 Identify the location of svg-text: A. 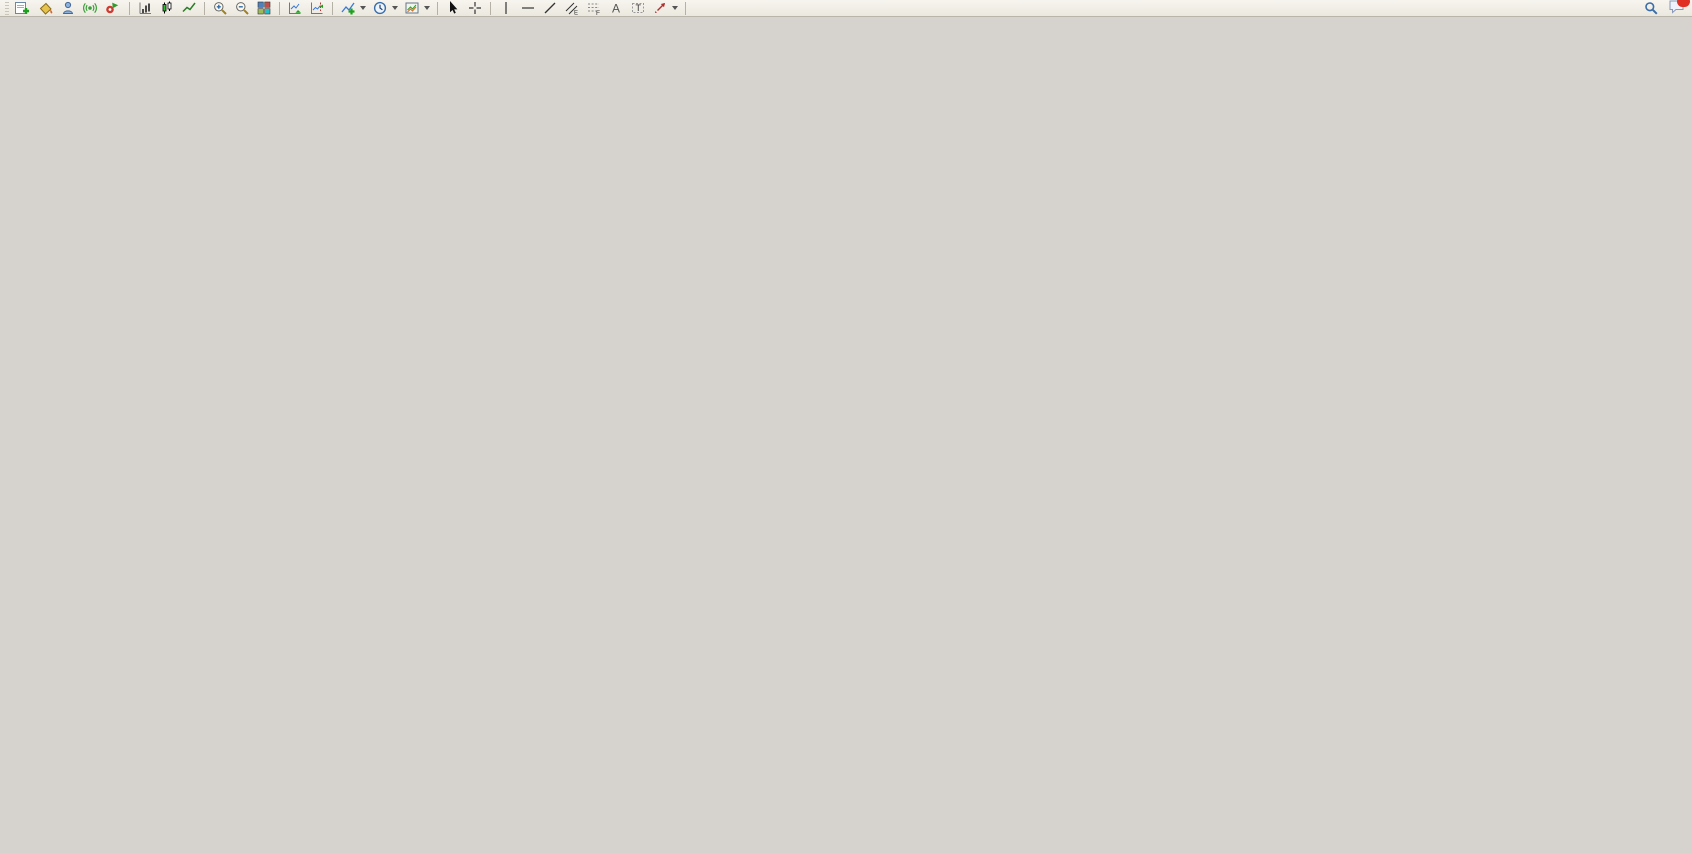
(616, 9).